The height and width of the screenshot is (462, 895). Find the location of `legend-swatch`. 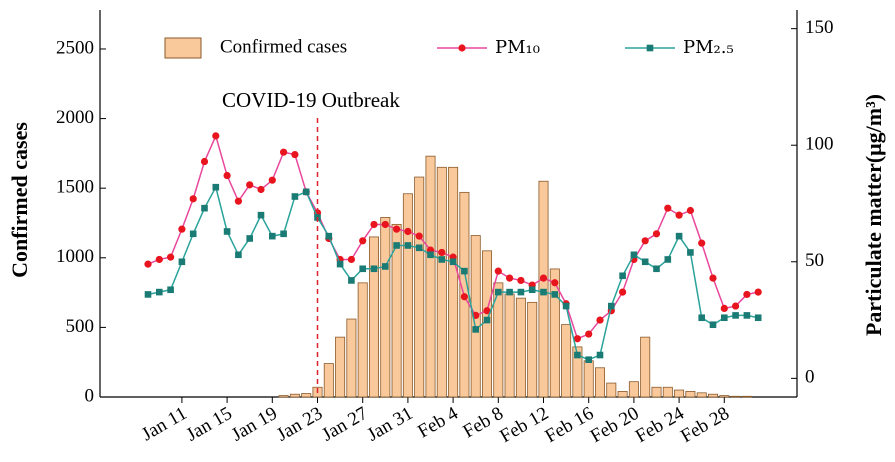

legend-swatch is located at coordinates (183, 48).